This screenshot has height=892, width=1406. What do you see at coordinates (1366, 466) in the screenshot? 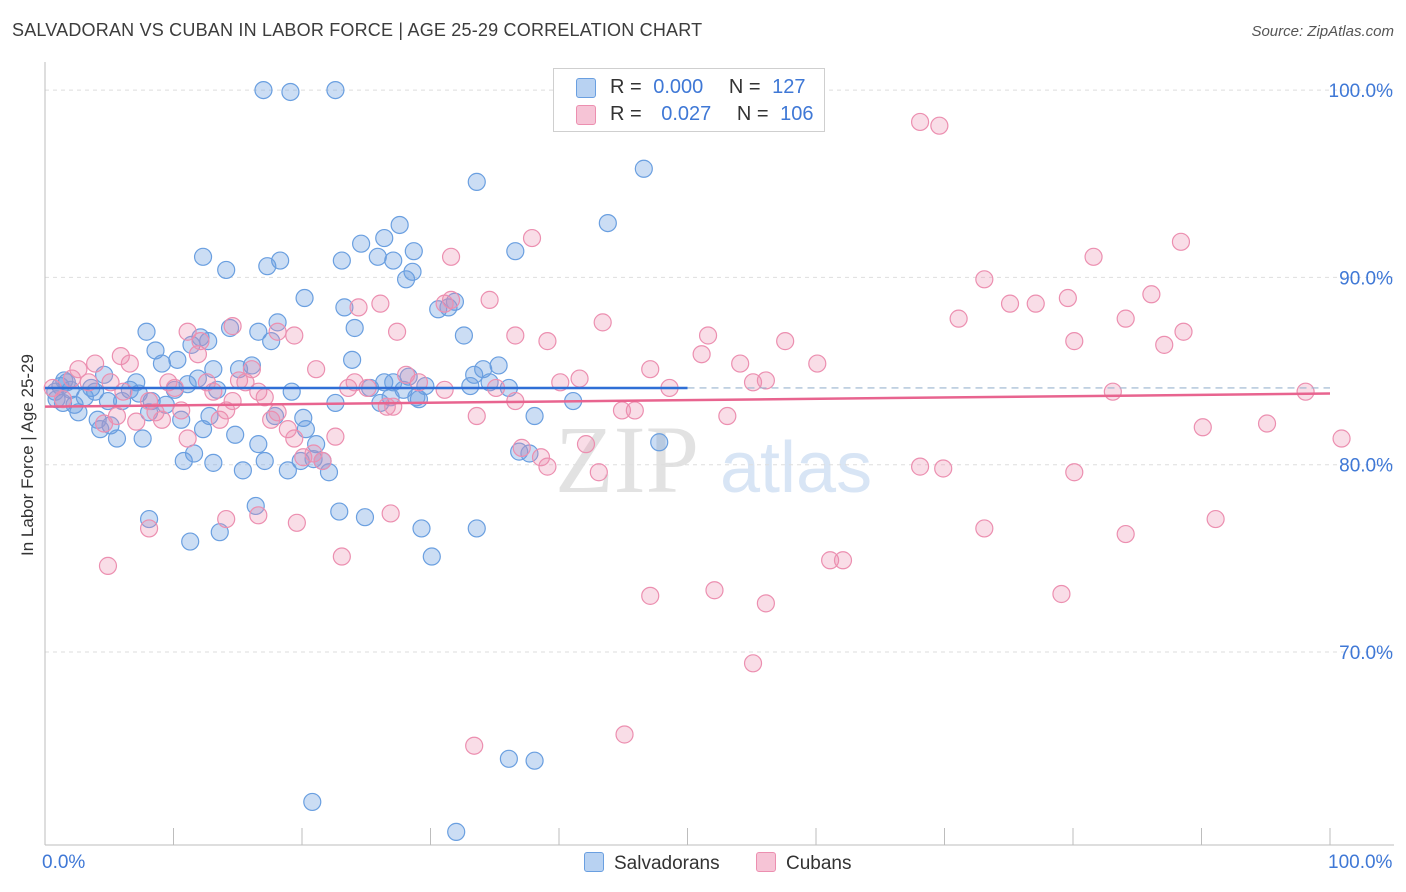
I see `y-tick-label: 80.0%` at bounding box center [1366, 466].